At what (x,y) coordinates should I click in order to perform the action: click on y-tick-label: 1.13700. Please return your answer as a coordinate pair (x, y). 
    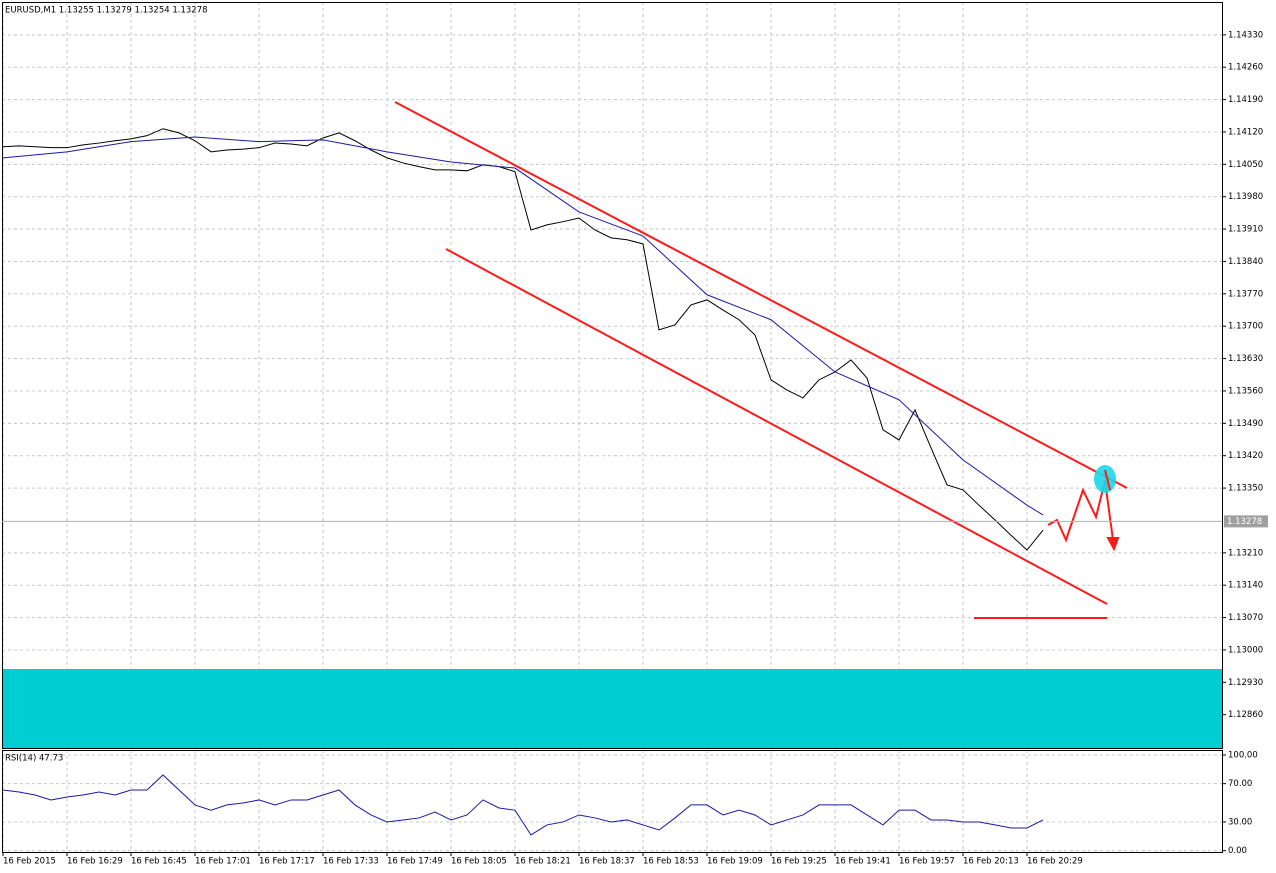
    Looking at the image, I should click on (1245, 327).